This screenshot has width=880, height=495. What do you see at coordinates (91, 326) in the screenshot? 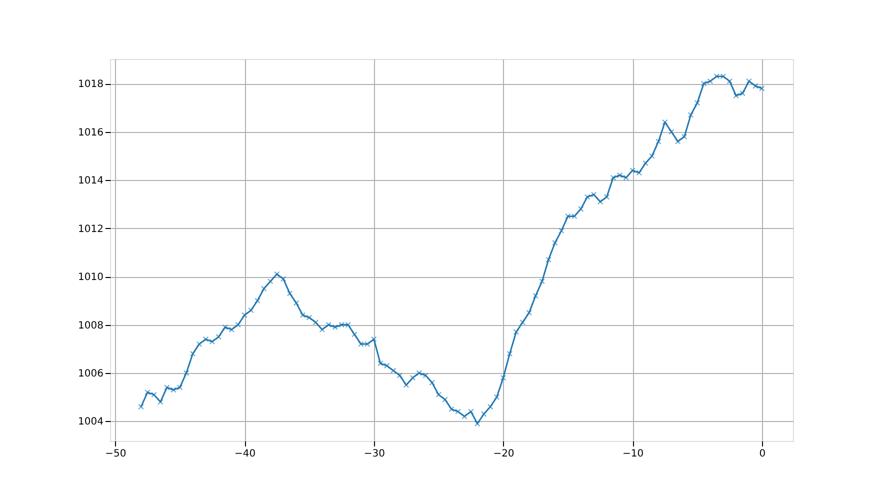
I see `y-tick-label: 1008` at bounding box center [91, 326].